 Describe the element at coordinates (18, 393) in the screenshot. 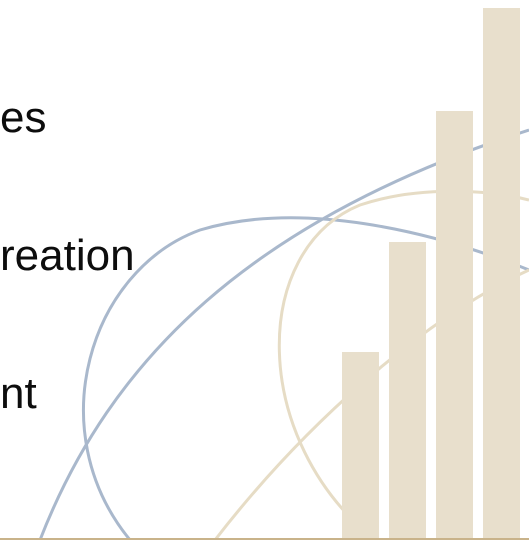

I see `bullet-text-3: nt` at that location.